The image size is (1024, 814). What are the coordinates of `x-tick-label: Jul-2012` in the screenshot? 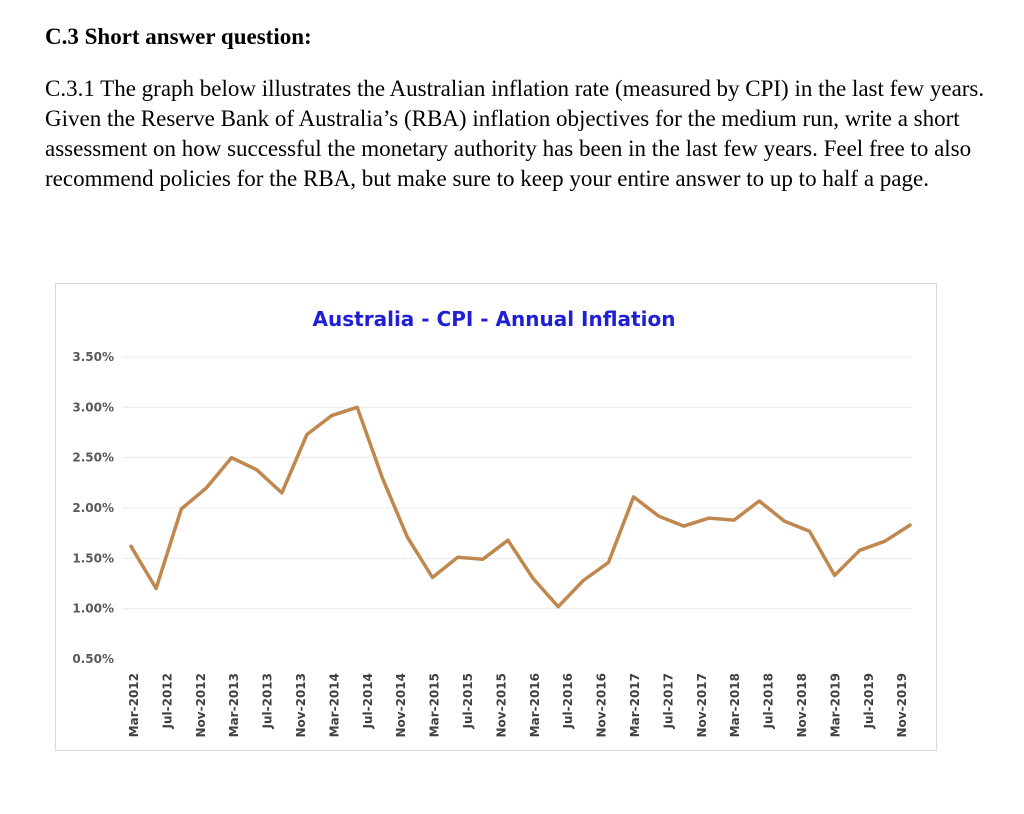 It's located at (167, 701).